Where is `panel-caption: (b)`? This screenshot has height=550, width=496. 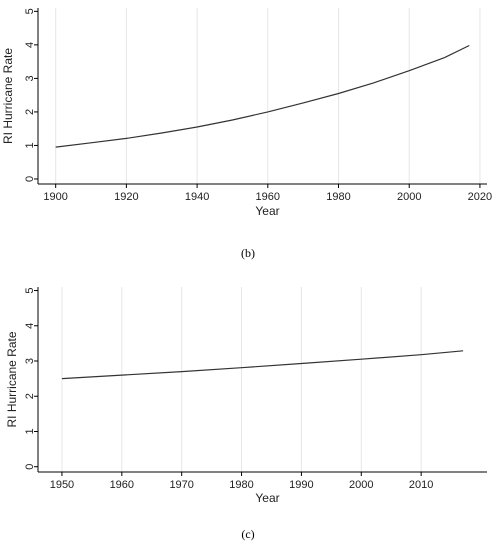 panel-caption: (b) is located at coordinates (248, 253).